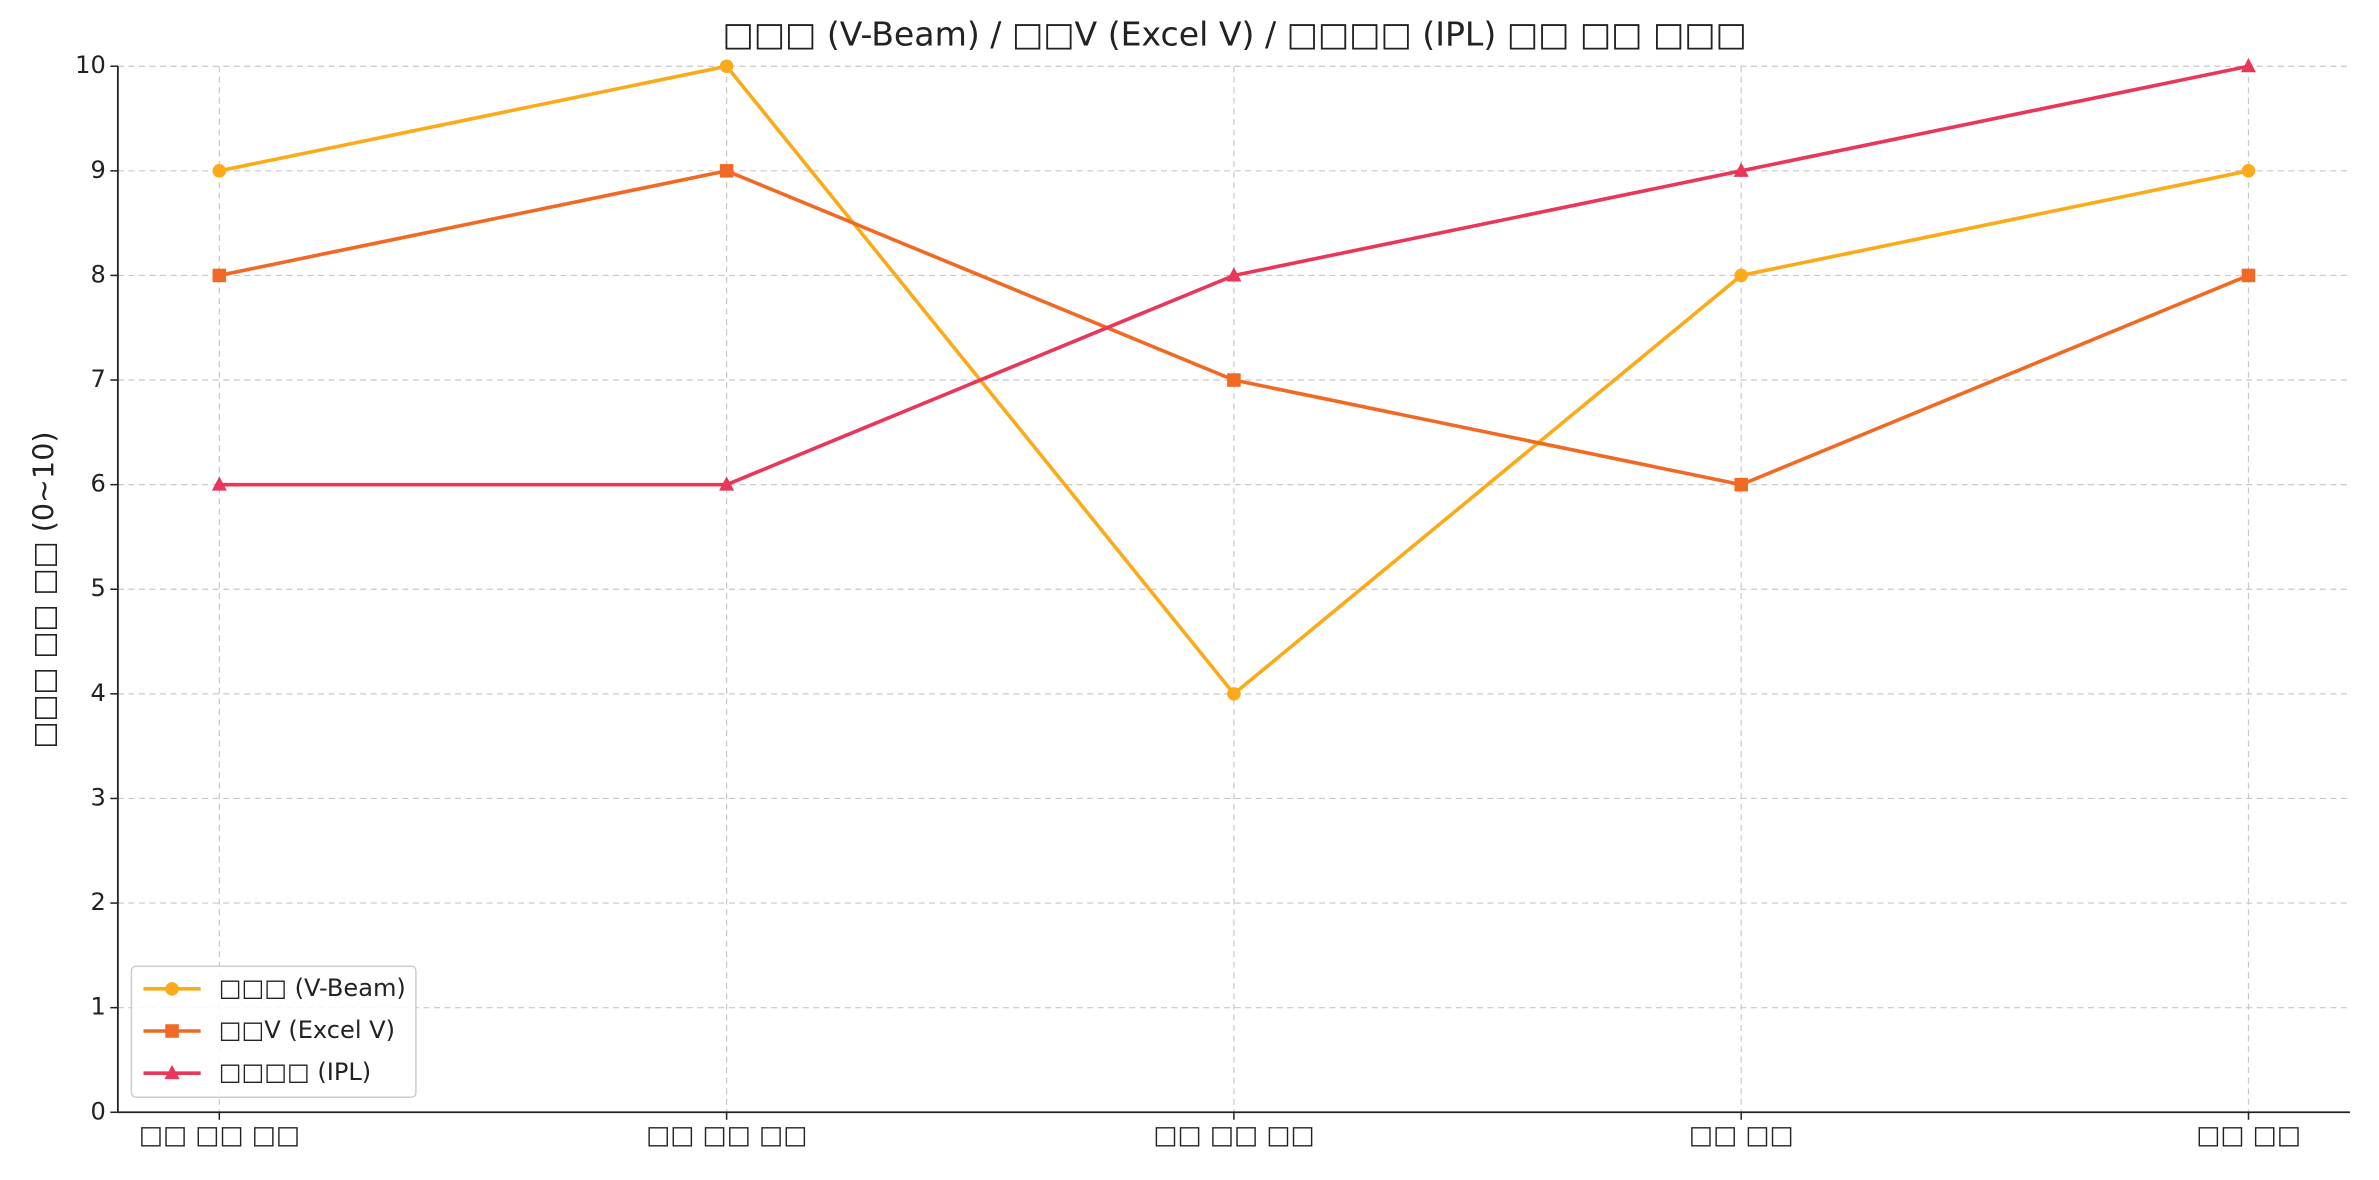 Image resolution: width=2379 pixels, height=1180 pixels. I want to click on legend: □□□ (V-Beam) □□V (Excel V) □□□□ (IPL), so click(273, 1031).